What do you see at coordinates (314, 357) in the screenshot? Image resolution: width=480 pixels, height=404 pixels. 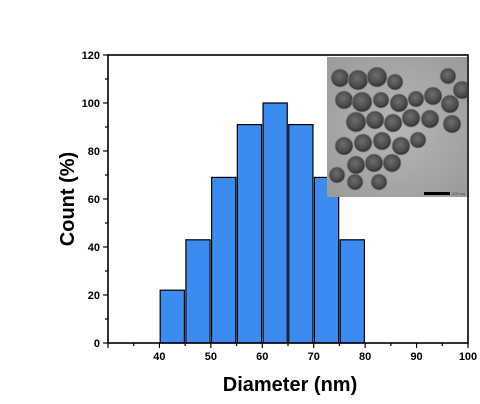 I see `x-tick-label: 70` at bounding box center [314, 357].